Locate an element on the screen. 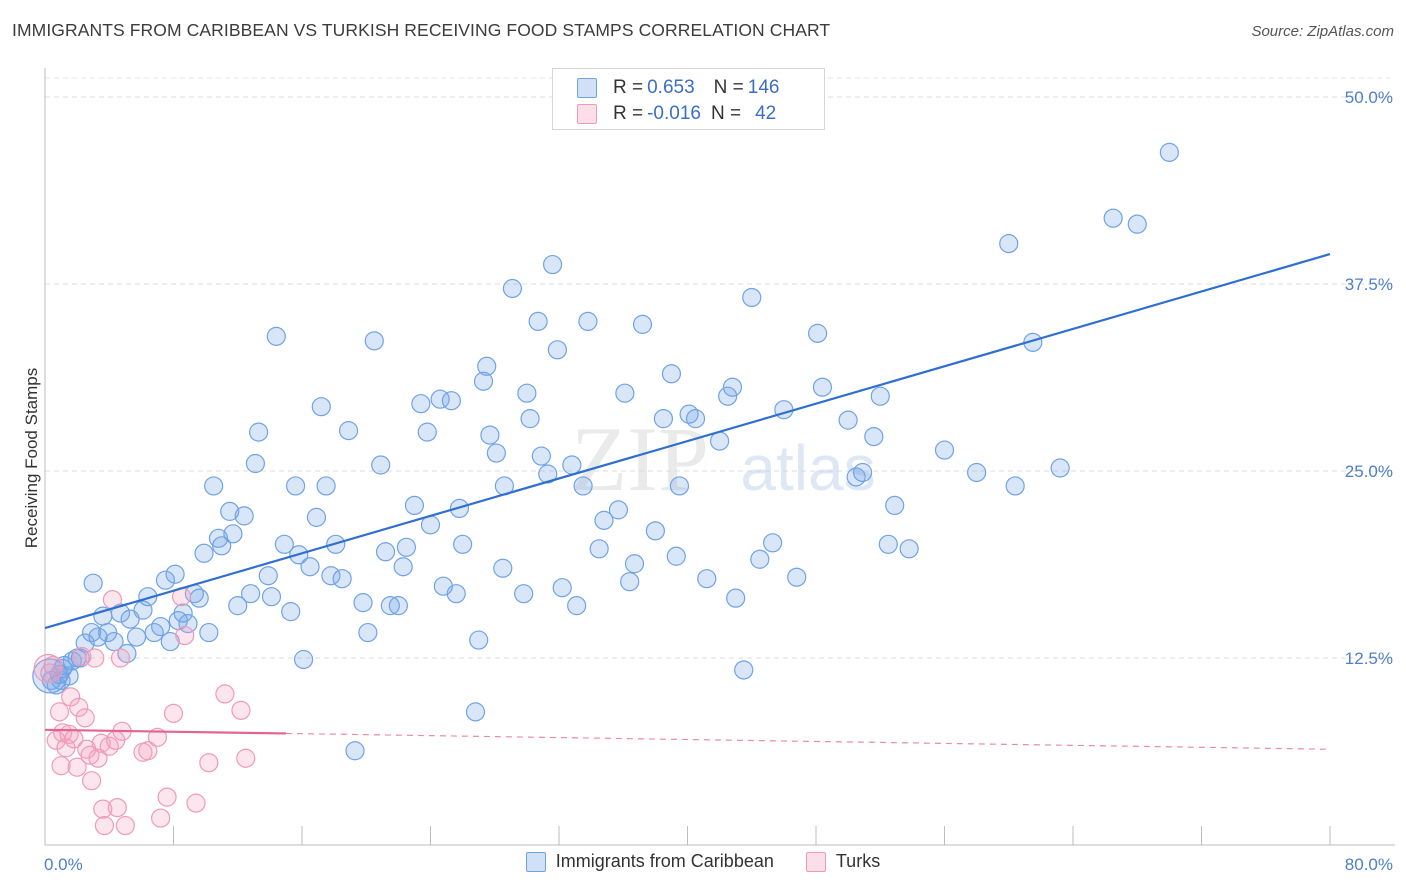  y-tick-label: 25.0% is located at coordinates (1369, 471).